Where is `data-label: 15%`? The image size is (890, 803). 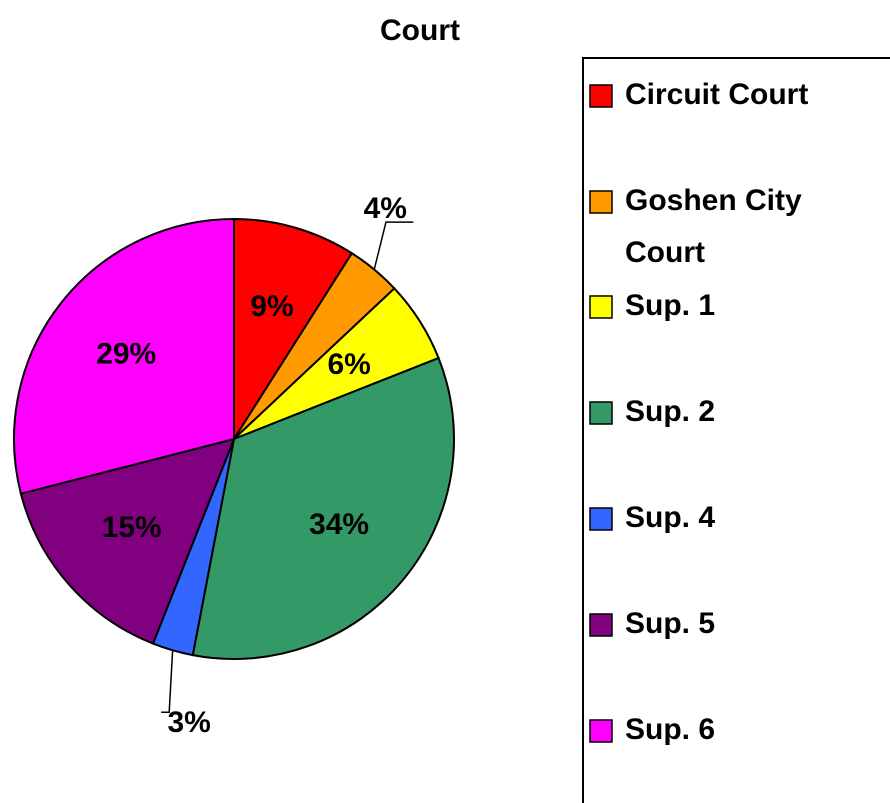 data-label: 15% is located at coordinates (132, 527).